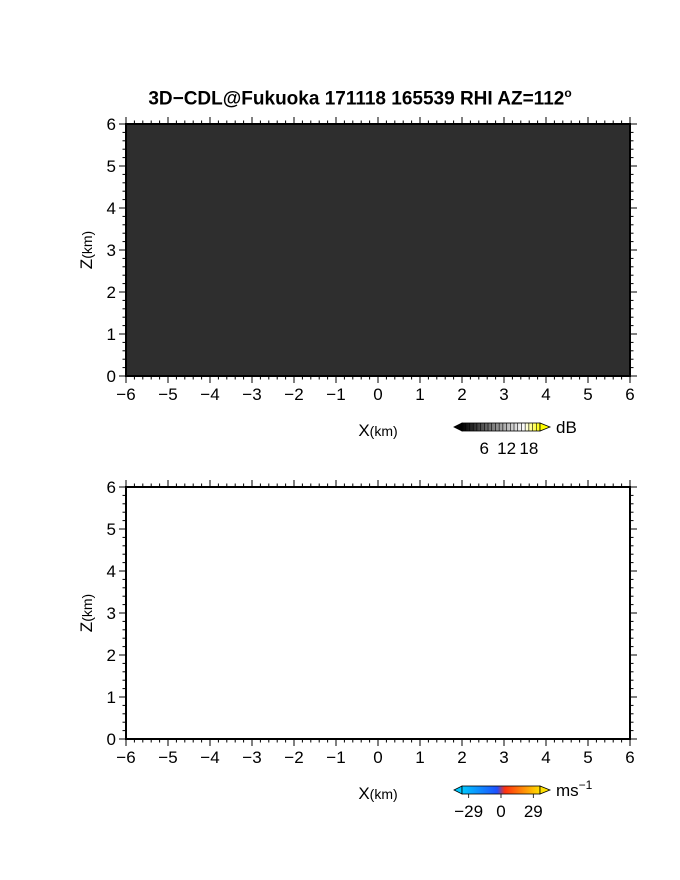 The width and height of the screenshot is (680, 880). Describe the element at coordinates (568, 93) in the screenshot. I see `title-degree: o` at that location.